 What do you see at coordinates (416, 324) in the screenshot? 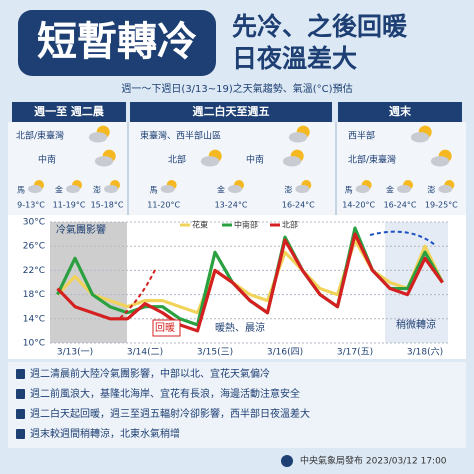
I see `annotation: 稍微轉涼` at bounding box center [416, 324].